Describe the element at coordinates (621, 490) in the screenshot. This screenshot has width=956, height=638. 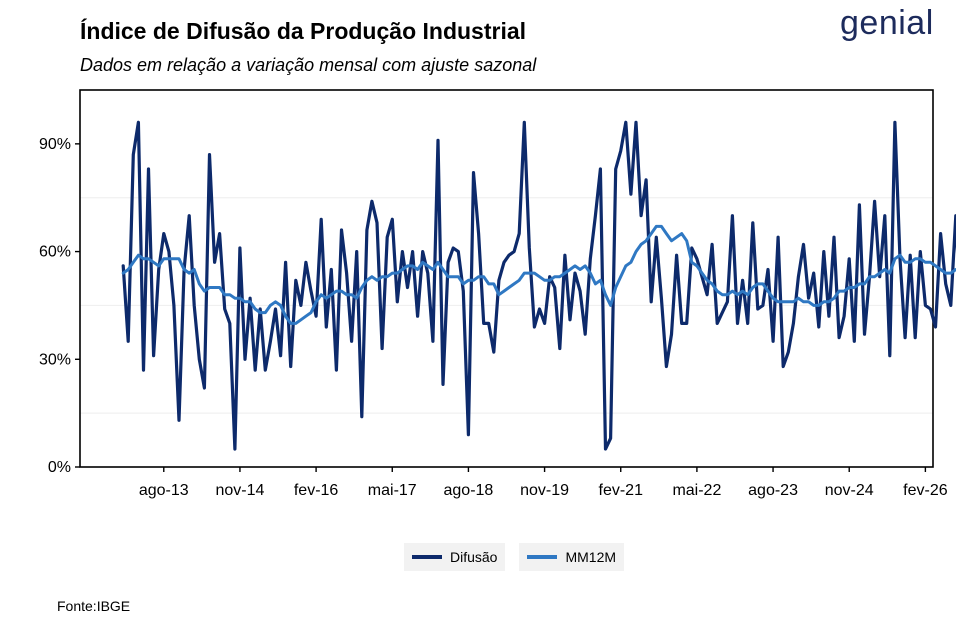
I see `x-tick-label: fev-21` at that location.